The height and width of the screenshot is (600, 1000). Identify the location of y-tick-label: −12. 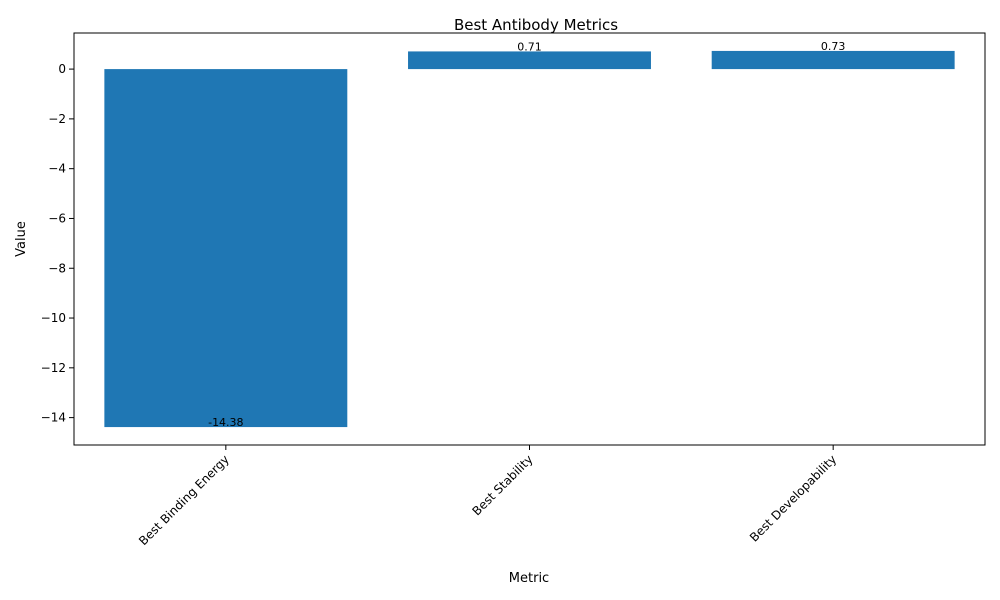
(53, 368).